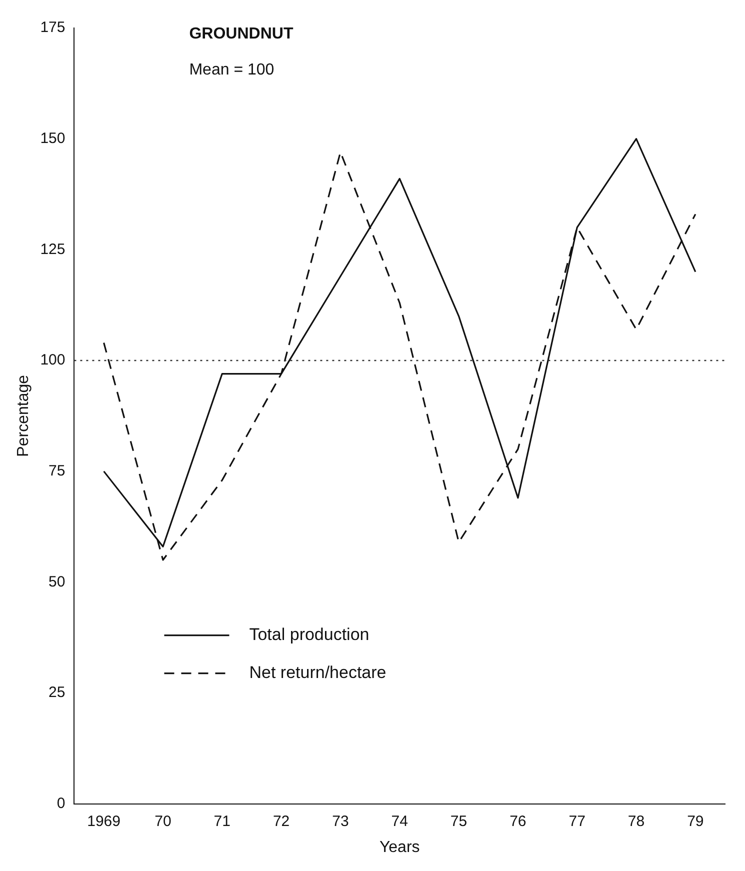 Image resolution: width=745 pixels, height=871 pixels. I want to click on x-tick-label: 78, so click(636, 821).